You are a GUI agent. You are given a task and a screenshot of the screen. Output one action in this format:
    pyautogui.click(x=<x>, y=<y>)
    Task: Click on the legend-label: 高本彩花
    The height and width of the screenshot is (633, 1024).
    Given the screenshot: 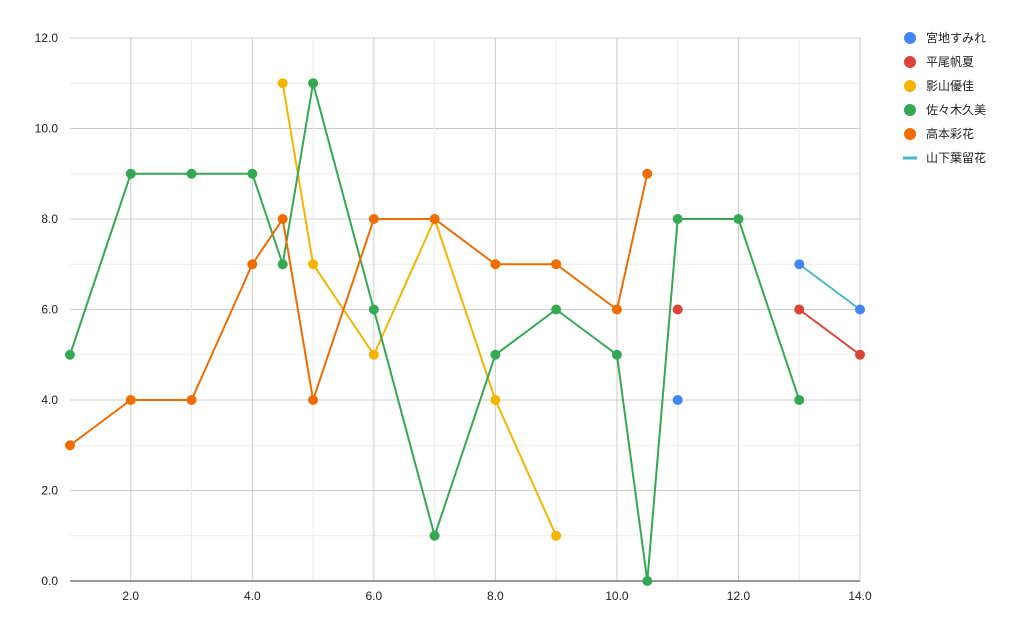 What is the action you would take?
    pyautogui.click(x=950, y=133)
    